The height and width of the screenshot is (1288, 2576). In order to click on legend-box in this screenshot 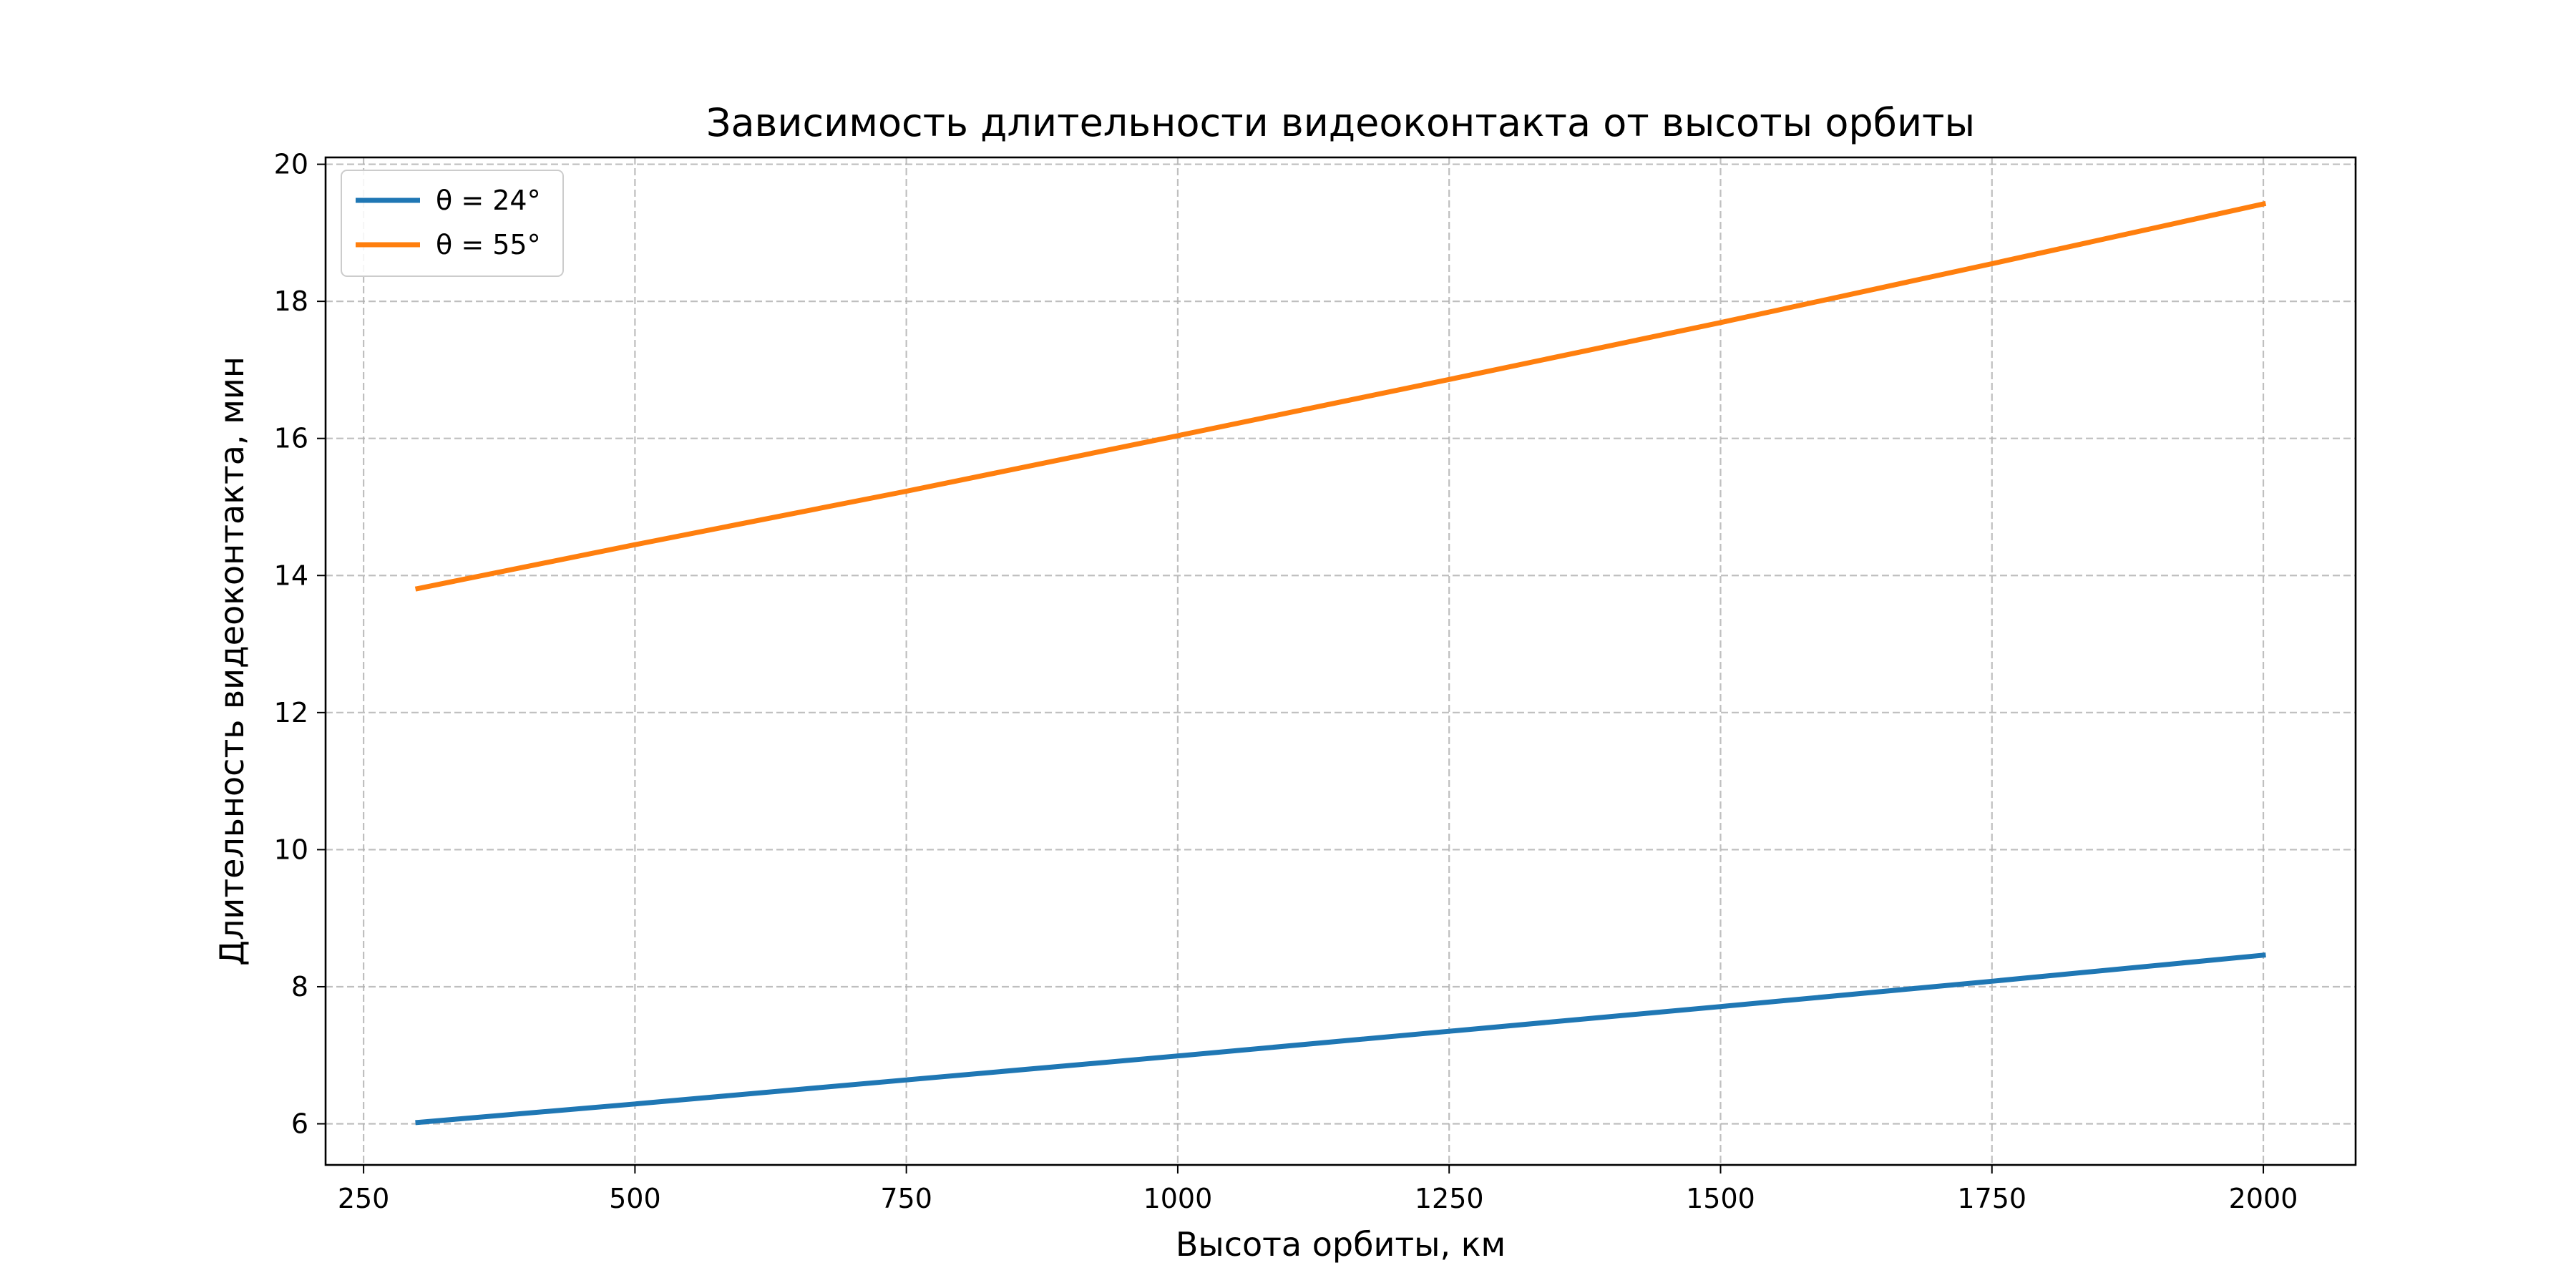, I will do `click(452, 223)`.